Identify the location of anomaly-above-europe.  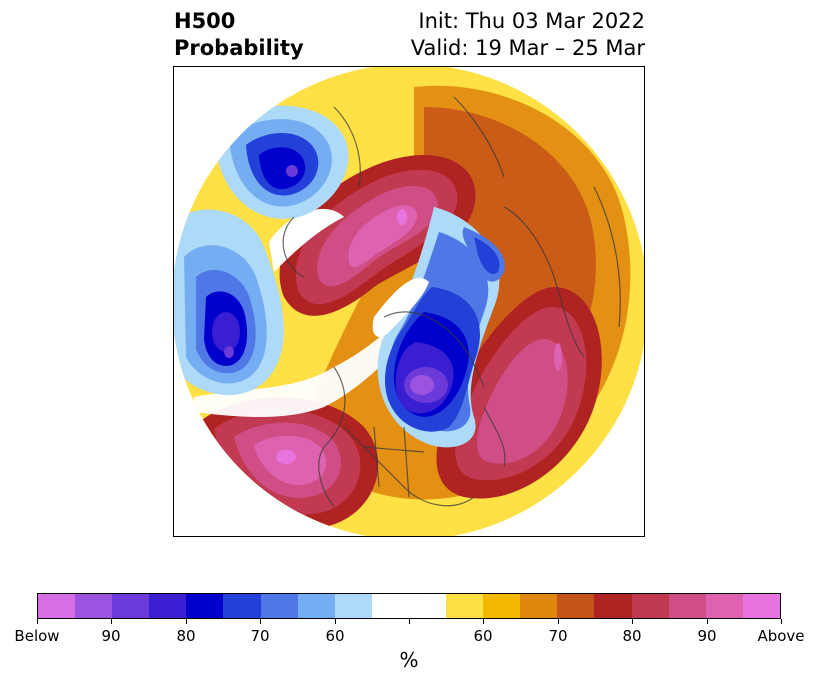
(519, 393).